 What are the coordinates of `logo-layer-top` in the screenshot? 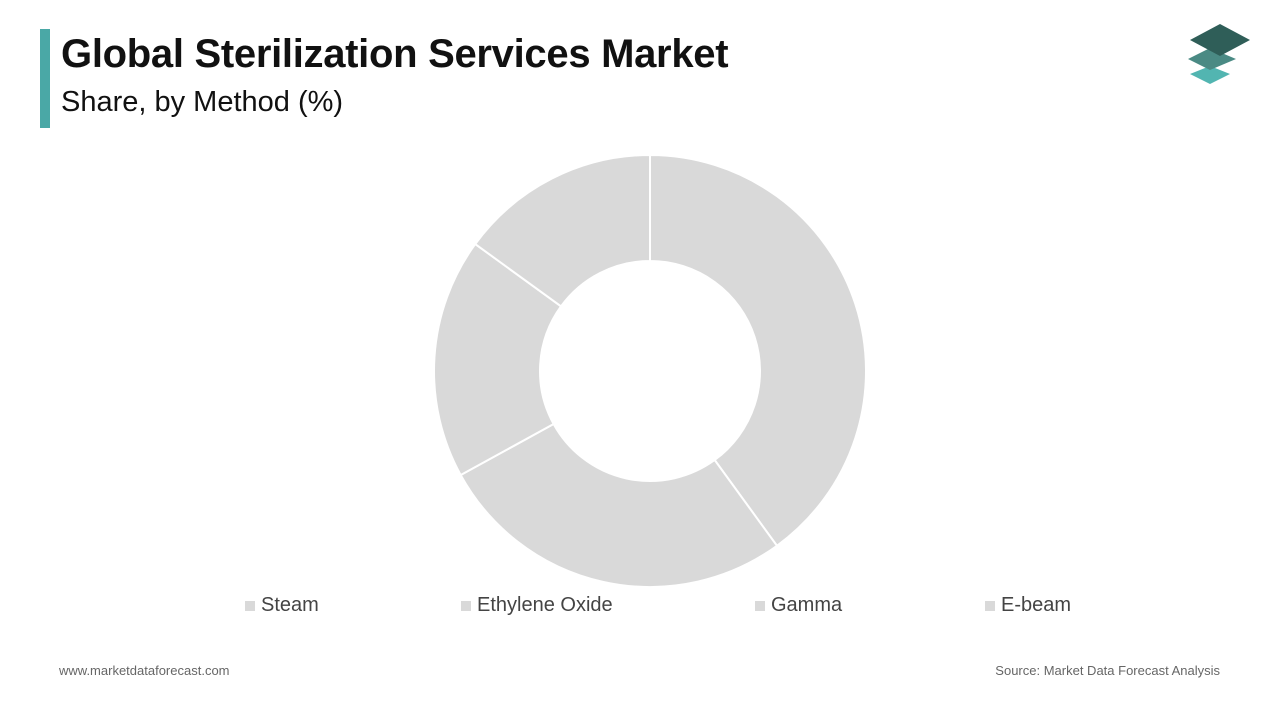 It's located at (1220, 40).